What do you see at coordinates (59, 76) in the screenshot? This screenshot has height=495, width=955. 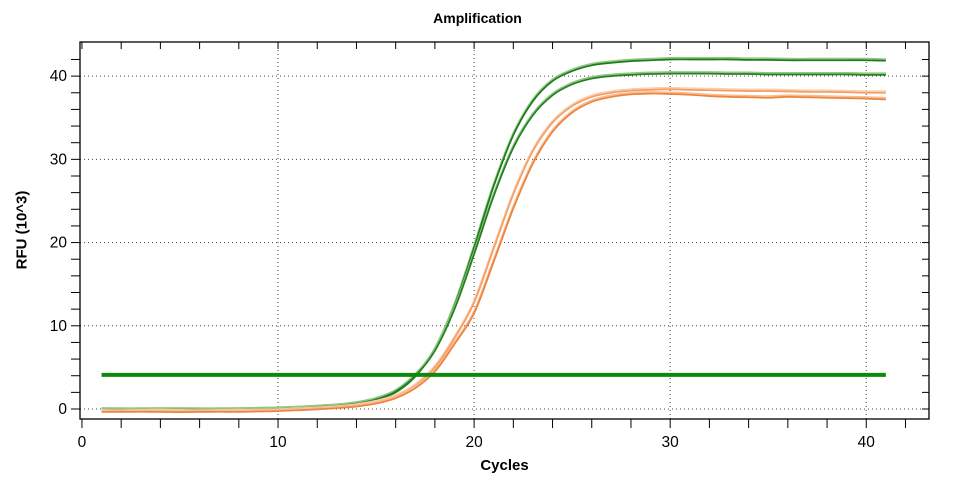 I see `y-tick-label: 40` at bounding box center [59, 76].